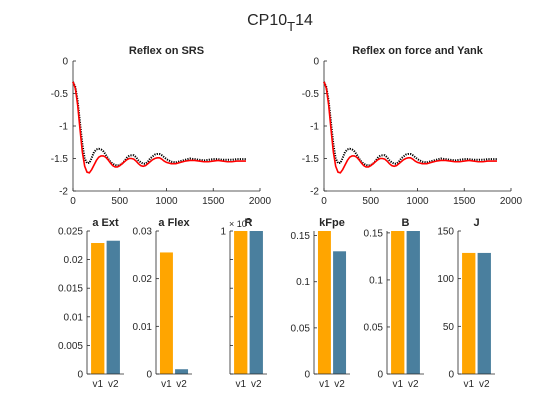 The image size is (560, 420). I want to click on bar-panel-title: R, so click(249, 223).